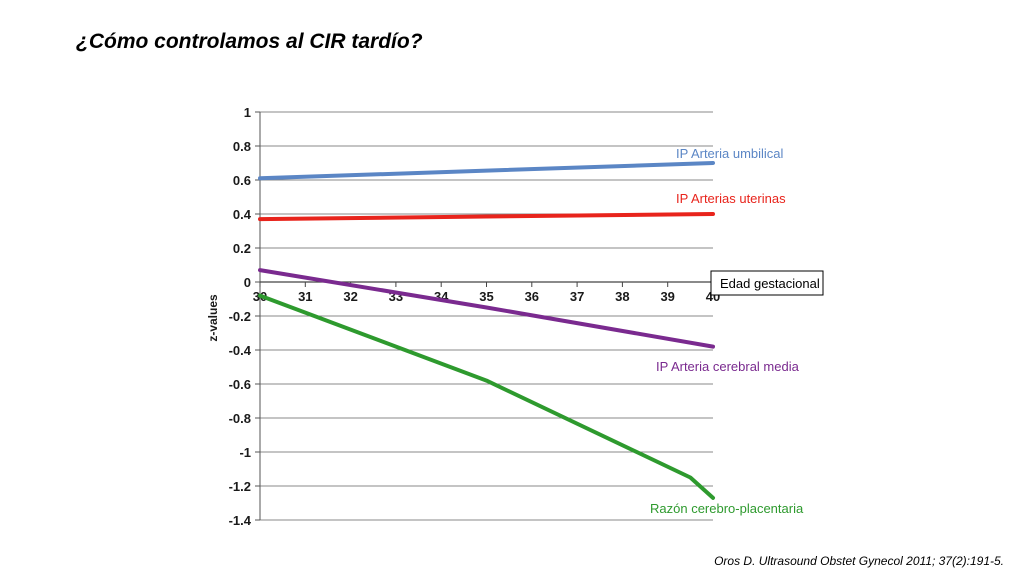  What do you see at coordinates (242, 214) in the screenshot?
I see `y-tick-label: 0.4` at bounding box center [242, 214].